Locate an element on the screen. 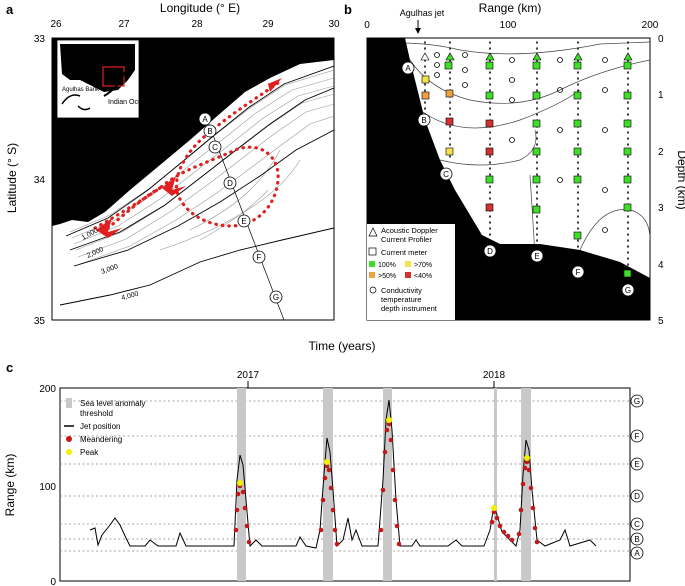 The height and width of the screenshot is (586, 685). map-station-label: C is located at coordinates (215, 147).